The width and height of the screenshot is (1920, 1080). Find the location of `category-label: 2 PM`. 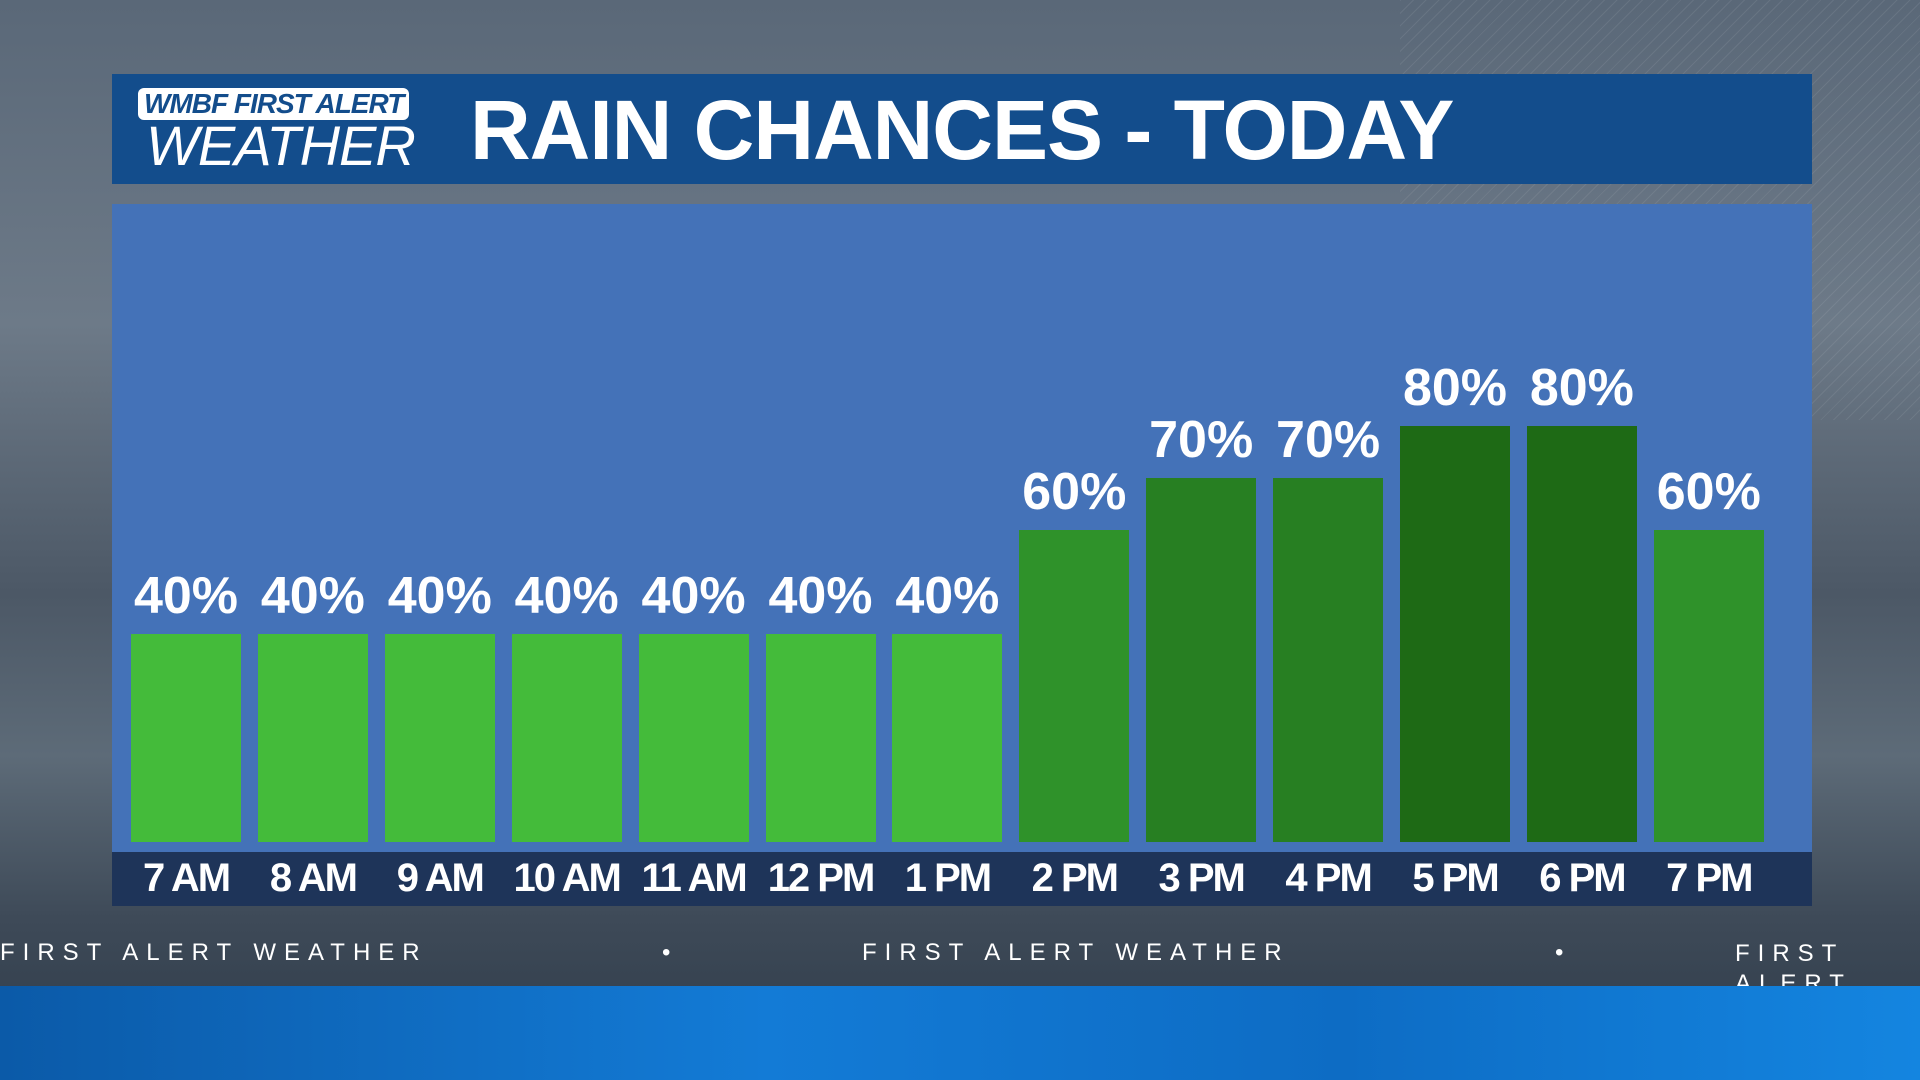

category-label: 2 PM is located at coordinates (1075, 878).